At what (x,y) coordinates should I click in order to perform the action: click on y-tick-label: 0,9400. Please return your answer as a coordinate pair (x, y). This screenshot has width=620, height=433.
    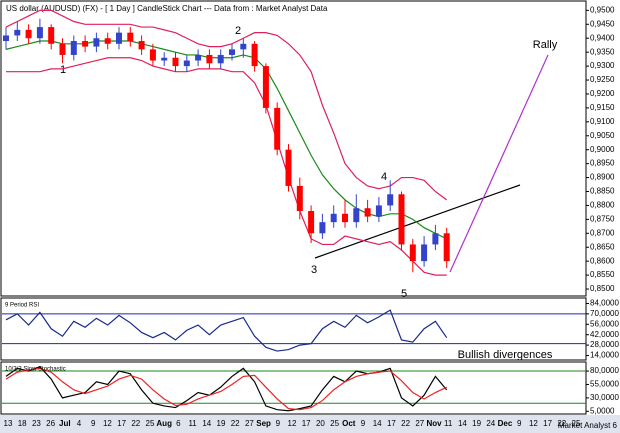
    Looking at the image, I should click on (602, 37).